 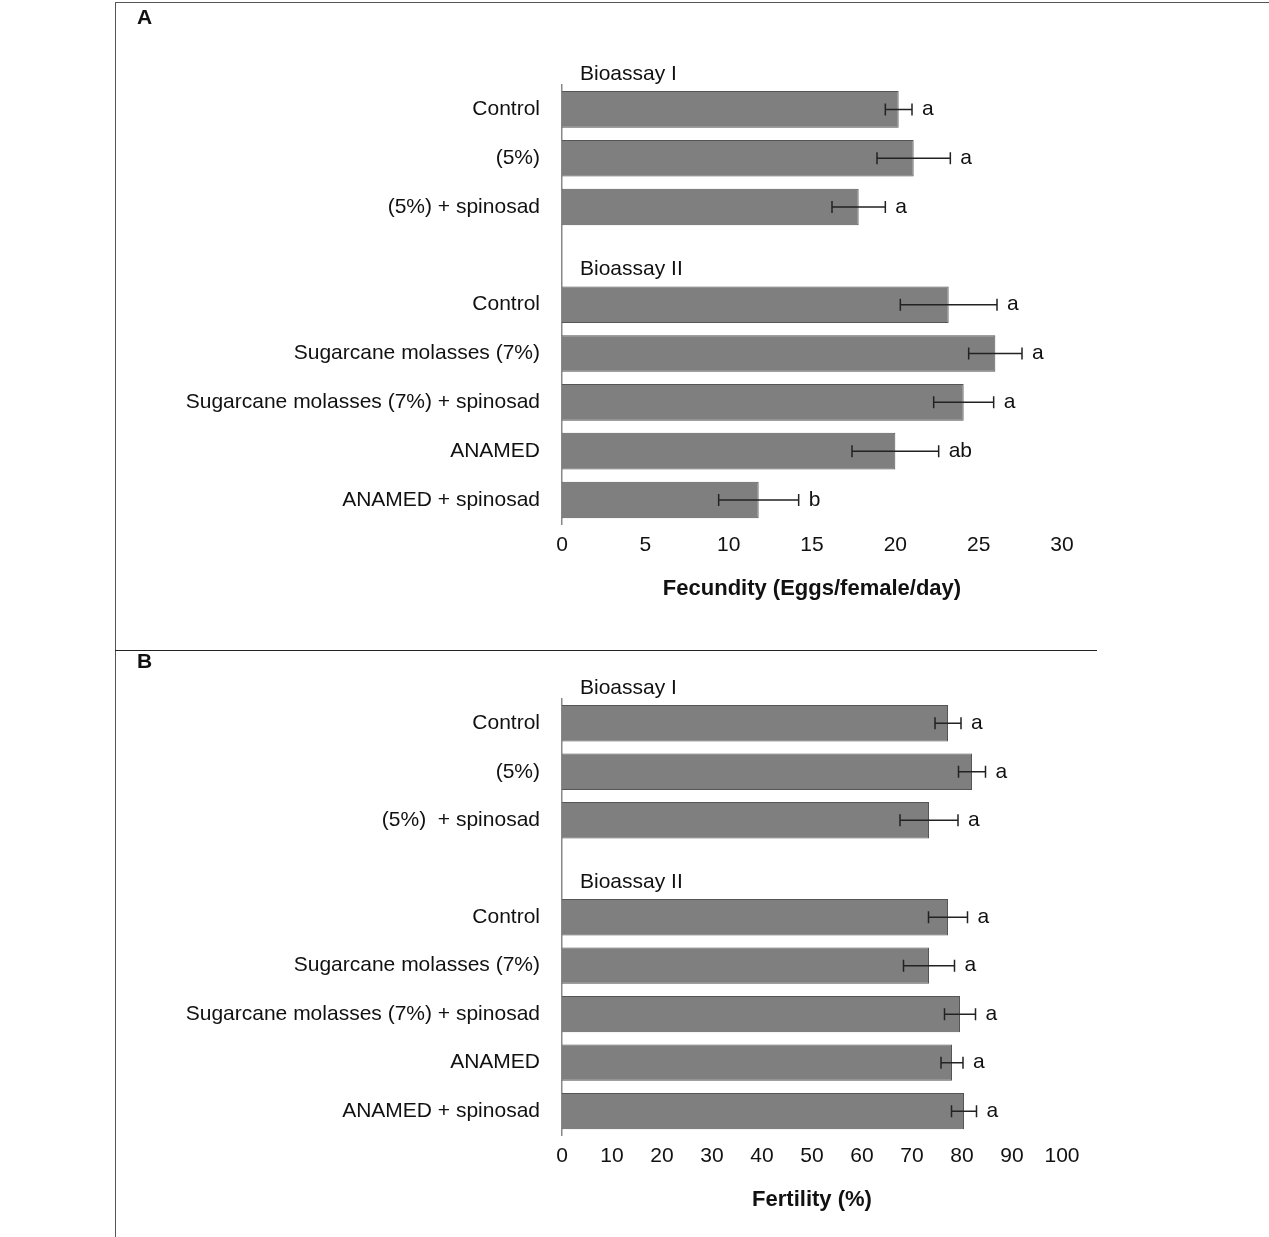 I want to click on data-label: b, so click(x=814, y=498).